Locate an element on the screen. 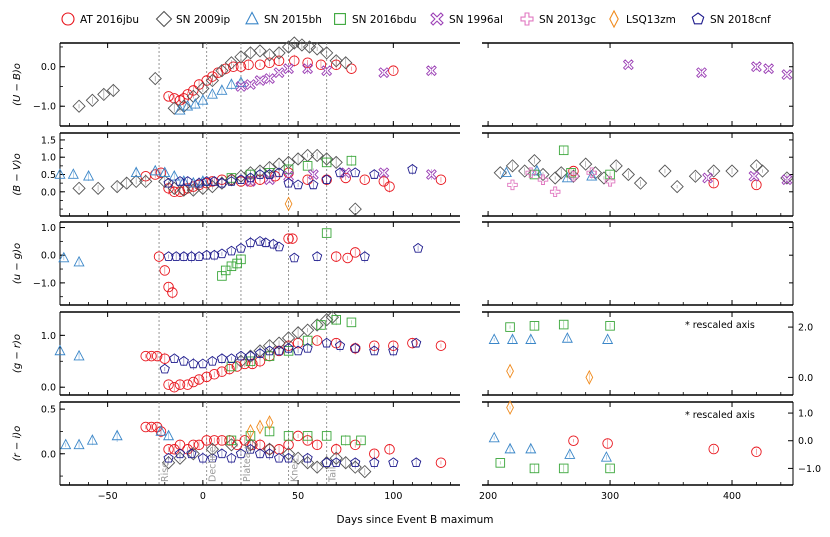 The image size is (830, 537). phase-label: Rise is located at coordinates (165, 472).